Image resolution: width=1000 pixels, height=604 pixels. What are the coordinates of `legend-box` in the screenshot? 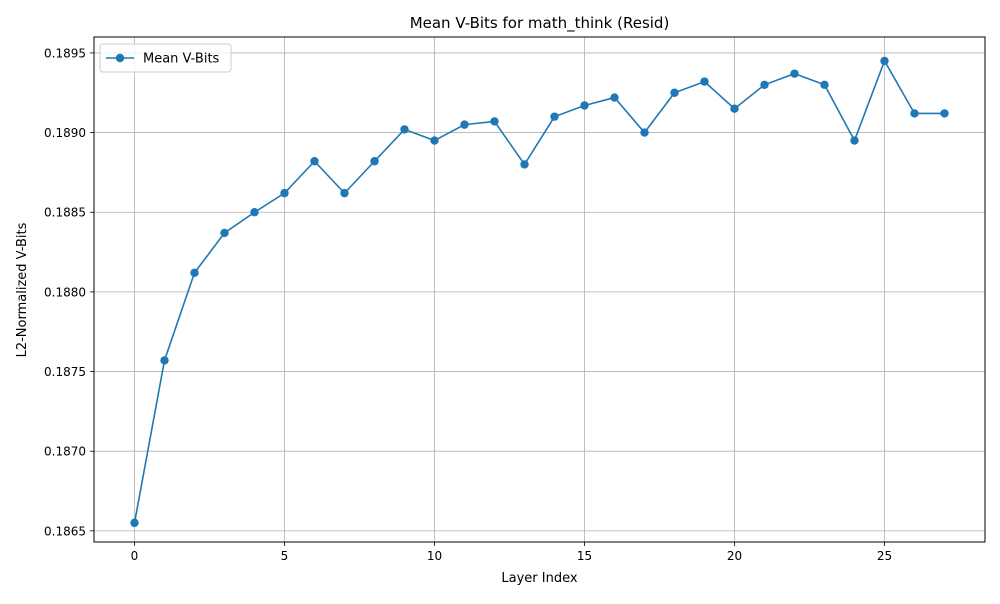 It's located at (165, 58).